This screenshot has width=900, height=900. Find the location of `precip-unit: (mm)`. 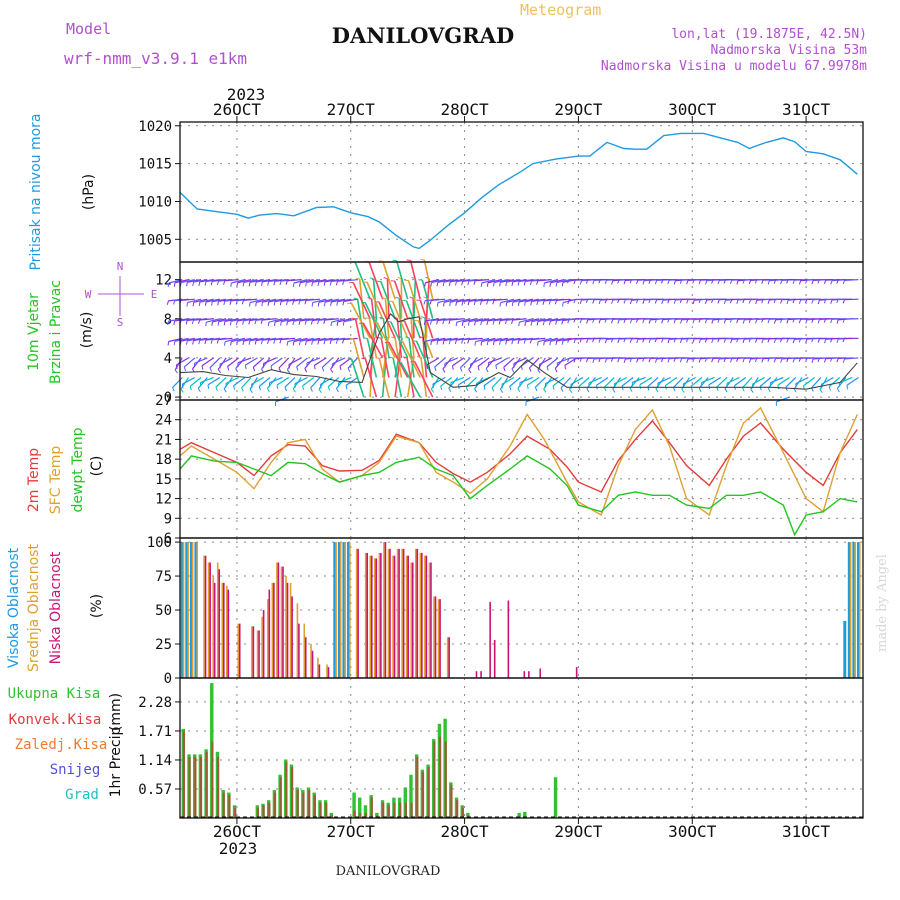

precip-unit: (mm) is located at coordinates (116, 712).